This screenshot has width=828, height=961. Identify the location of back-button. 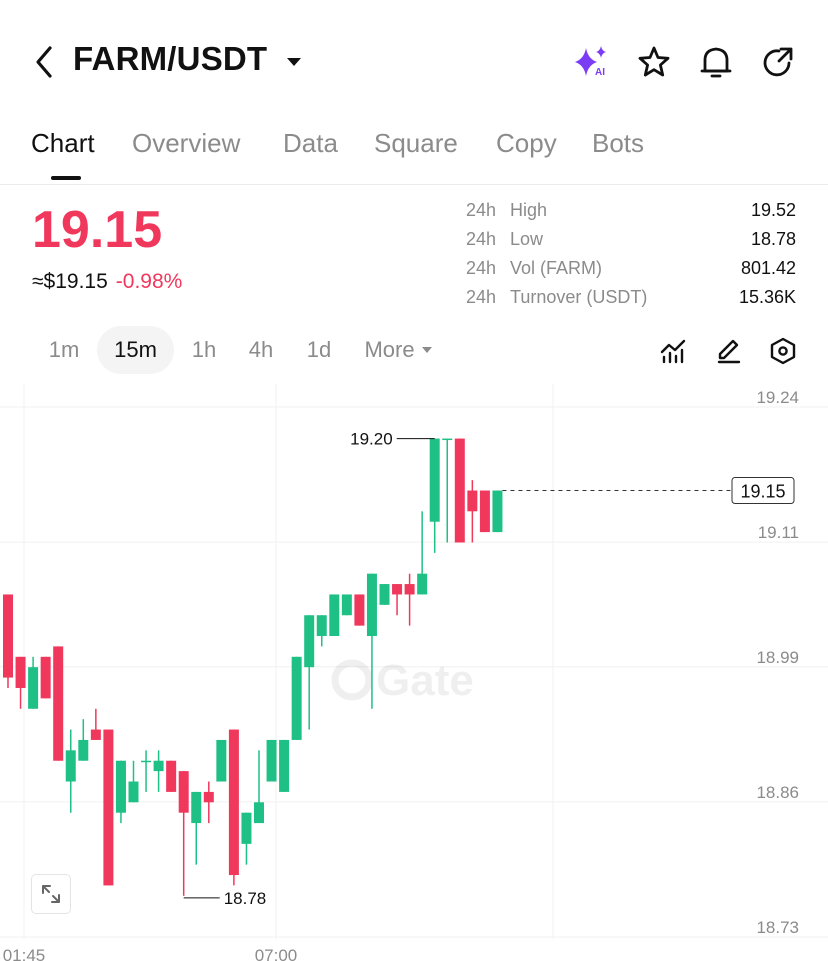
(44, 62).